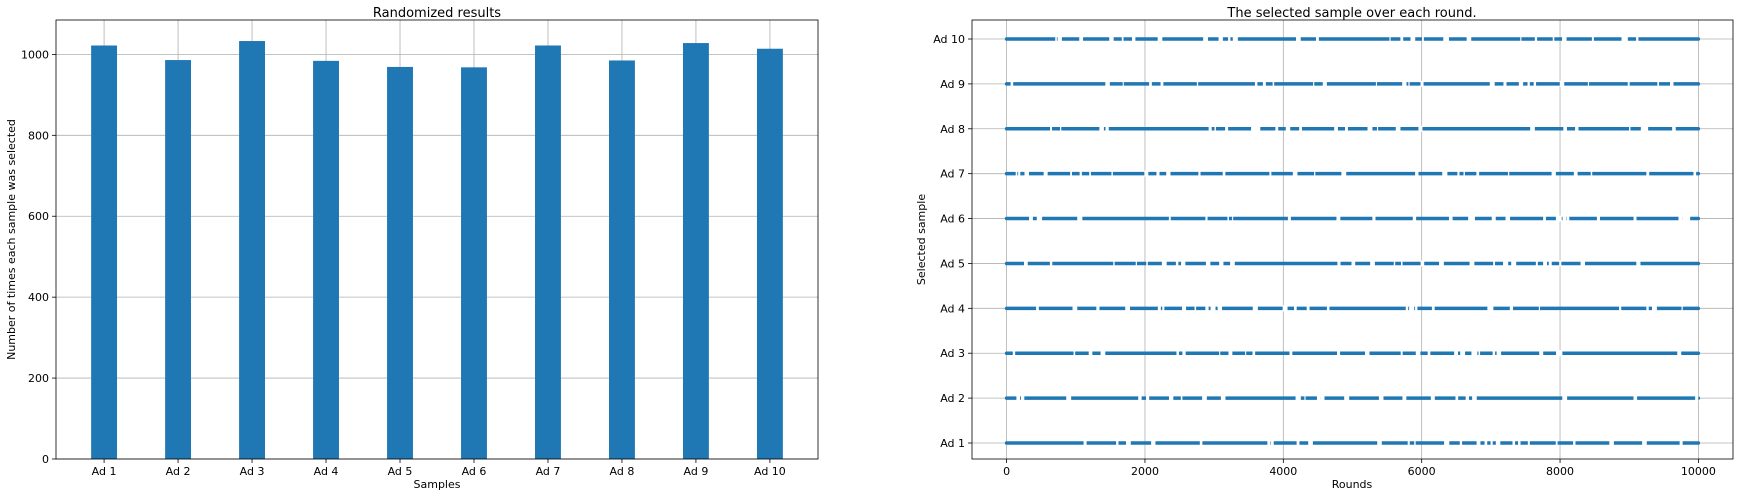  Describe the element at coordinates (38, 297) in the screenshot. I see `bar-y-tick-label: 400` at that location.